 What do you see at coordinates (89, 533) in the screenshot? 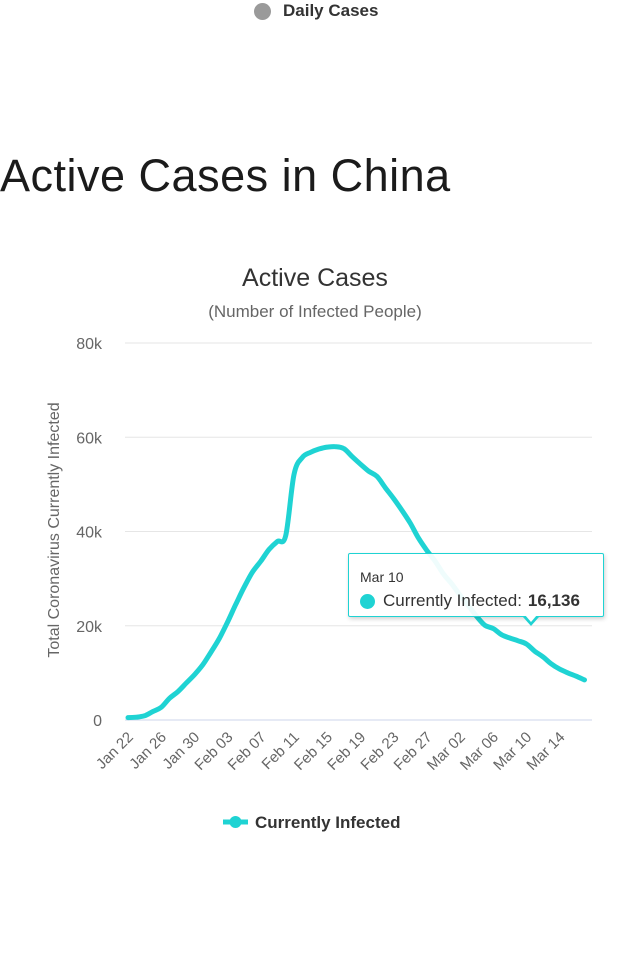
I see `y-tick-label: 40k` at bounding box center [89, 533].